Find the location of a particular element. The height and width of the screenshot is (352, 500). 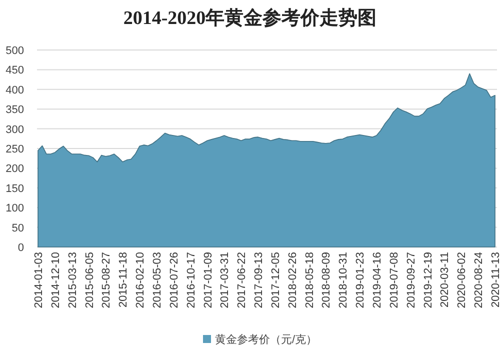

x-tick-label: 2019-09-27 is located at coordinates (411, 280).